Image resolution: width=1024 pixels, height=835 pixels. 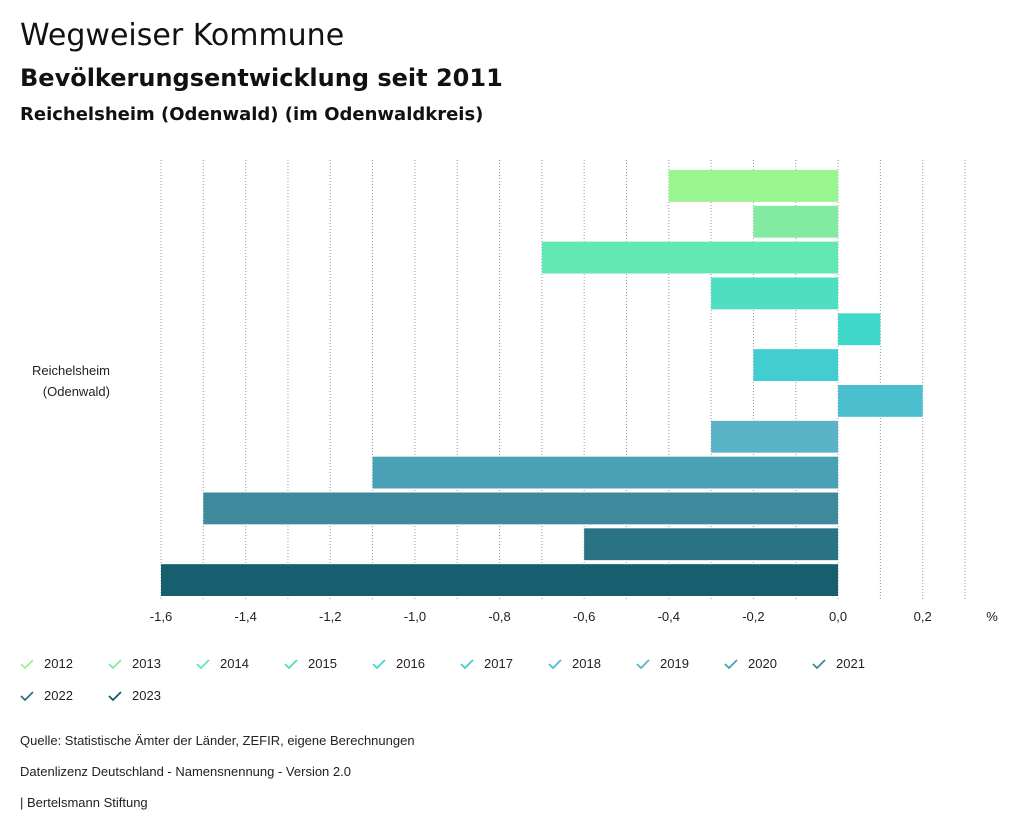 What do you see at coordinates (499, 616) in the screenshot?
I see `x-tick-label: -0,8` at bounding box center [499, 616].